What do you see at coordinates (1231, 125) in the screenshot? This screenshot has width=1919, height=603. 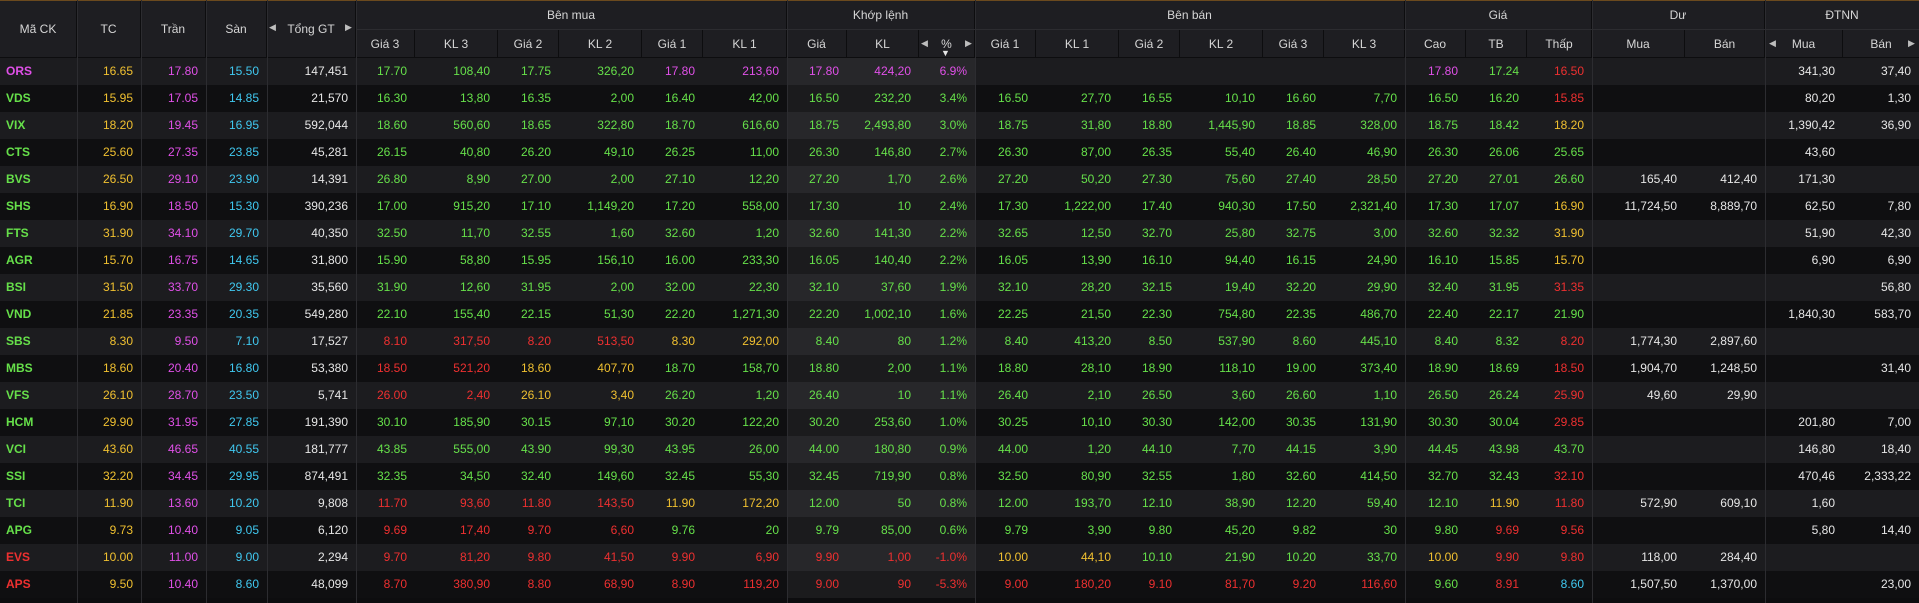 I see `cell-sell-vol-2: 1,445,90` at bounding box center [1231, 125].